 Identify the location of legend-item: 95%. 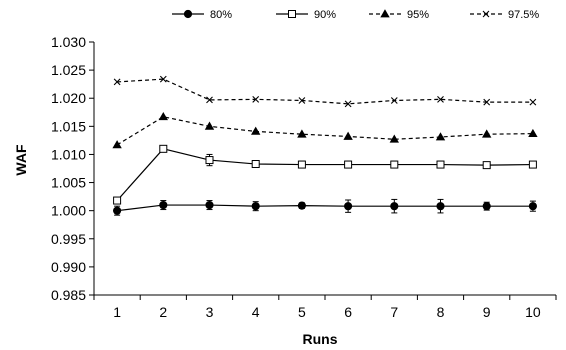
(399, 15).